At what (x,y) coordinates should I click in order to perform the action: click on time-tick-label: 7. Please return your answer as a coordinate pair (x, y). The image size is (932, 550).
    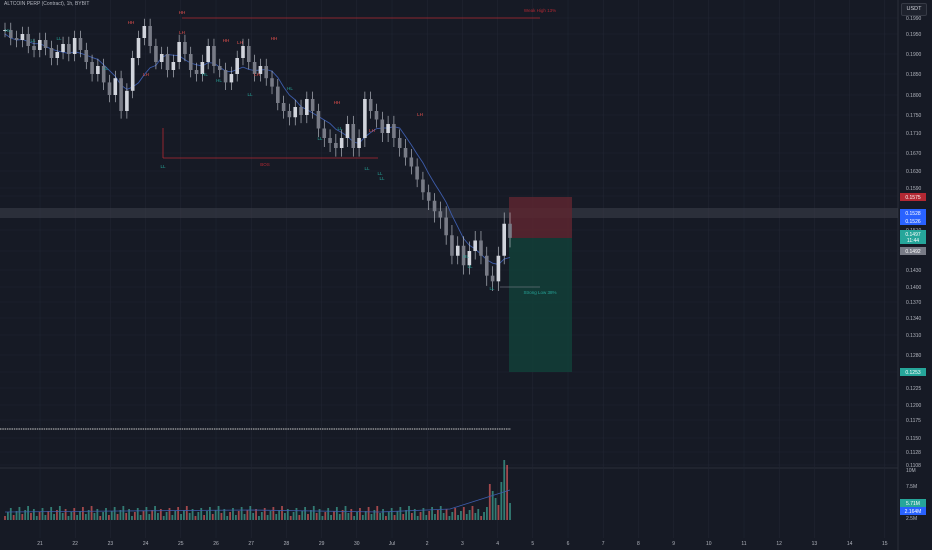
    Looking at the image, I should click on (603, 544).